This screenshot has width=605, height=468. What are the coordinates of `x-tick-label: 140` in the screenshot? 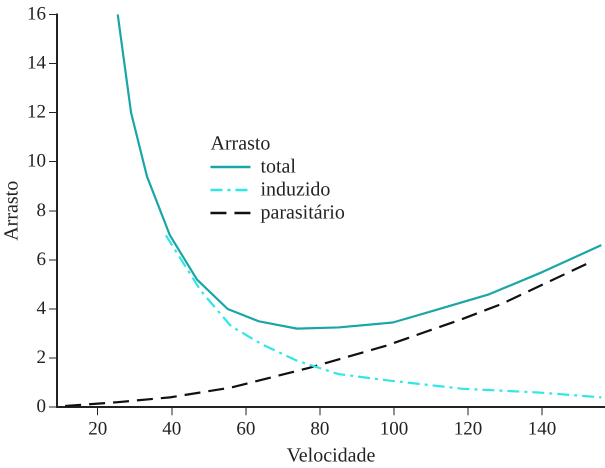 It's located at (542, 429).